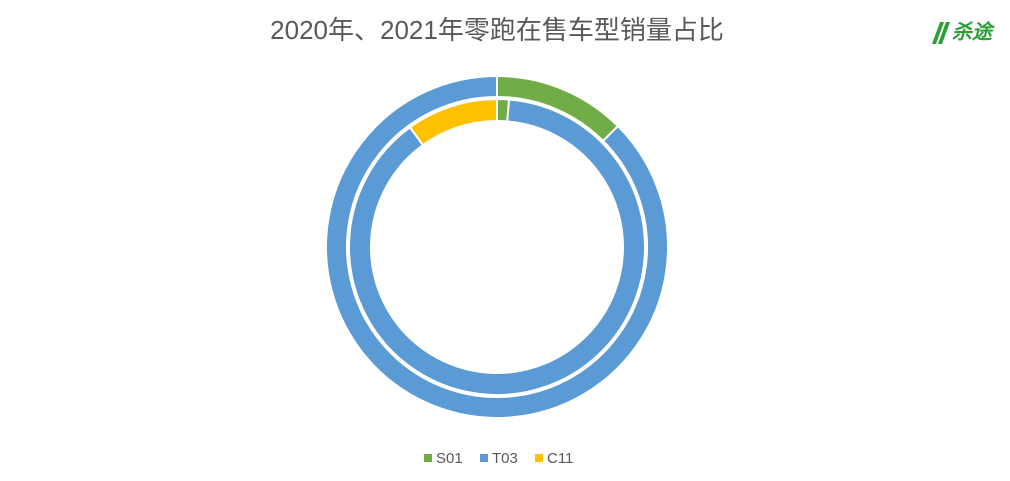 This screenshot has width=1010, height=481. I want to click on donut-segment, so click(453, 122).